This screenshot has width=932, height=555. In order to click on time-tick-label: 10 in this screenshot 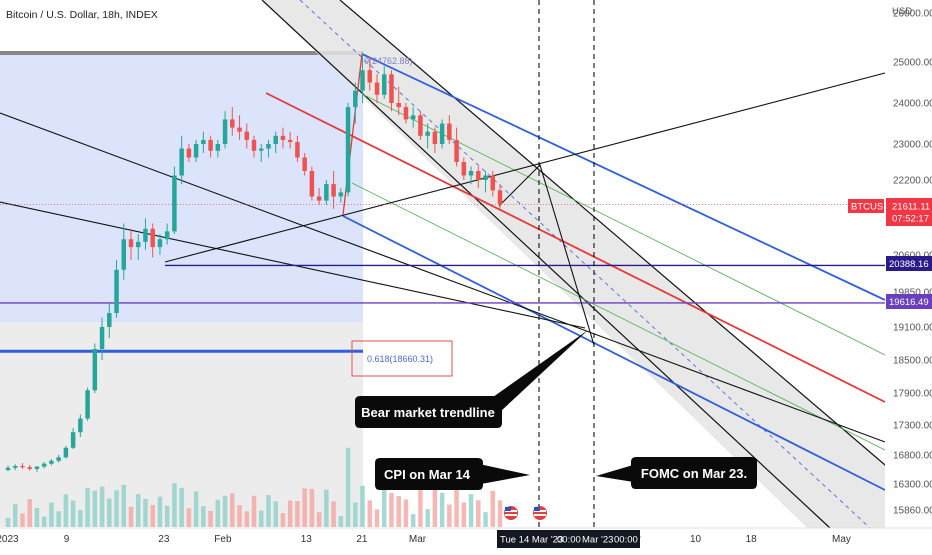, I will do `click(696, 539)`.